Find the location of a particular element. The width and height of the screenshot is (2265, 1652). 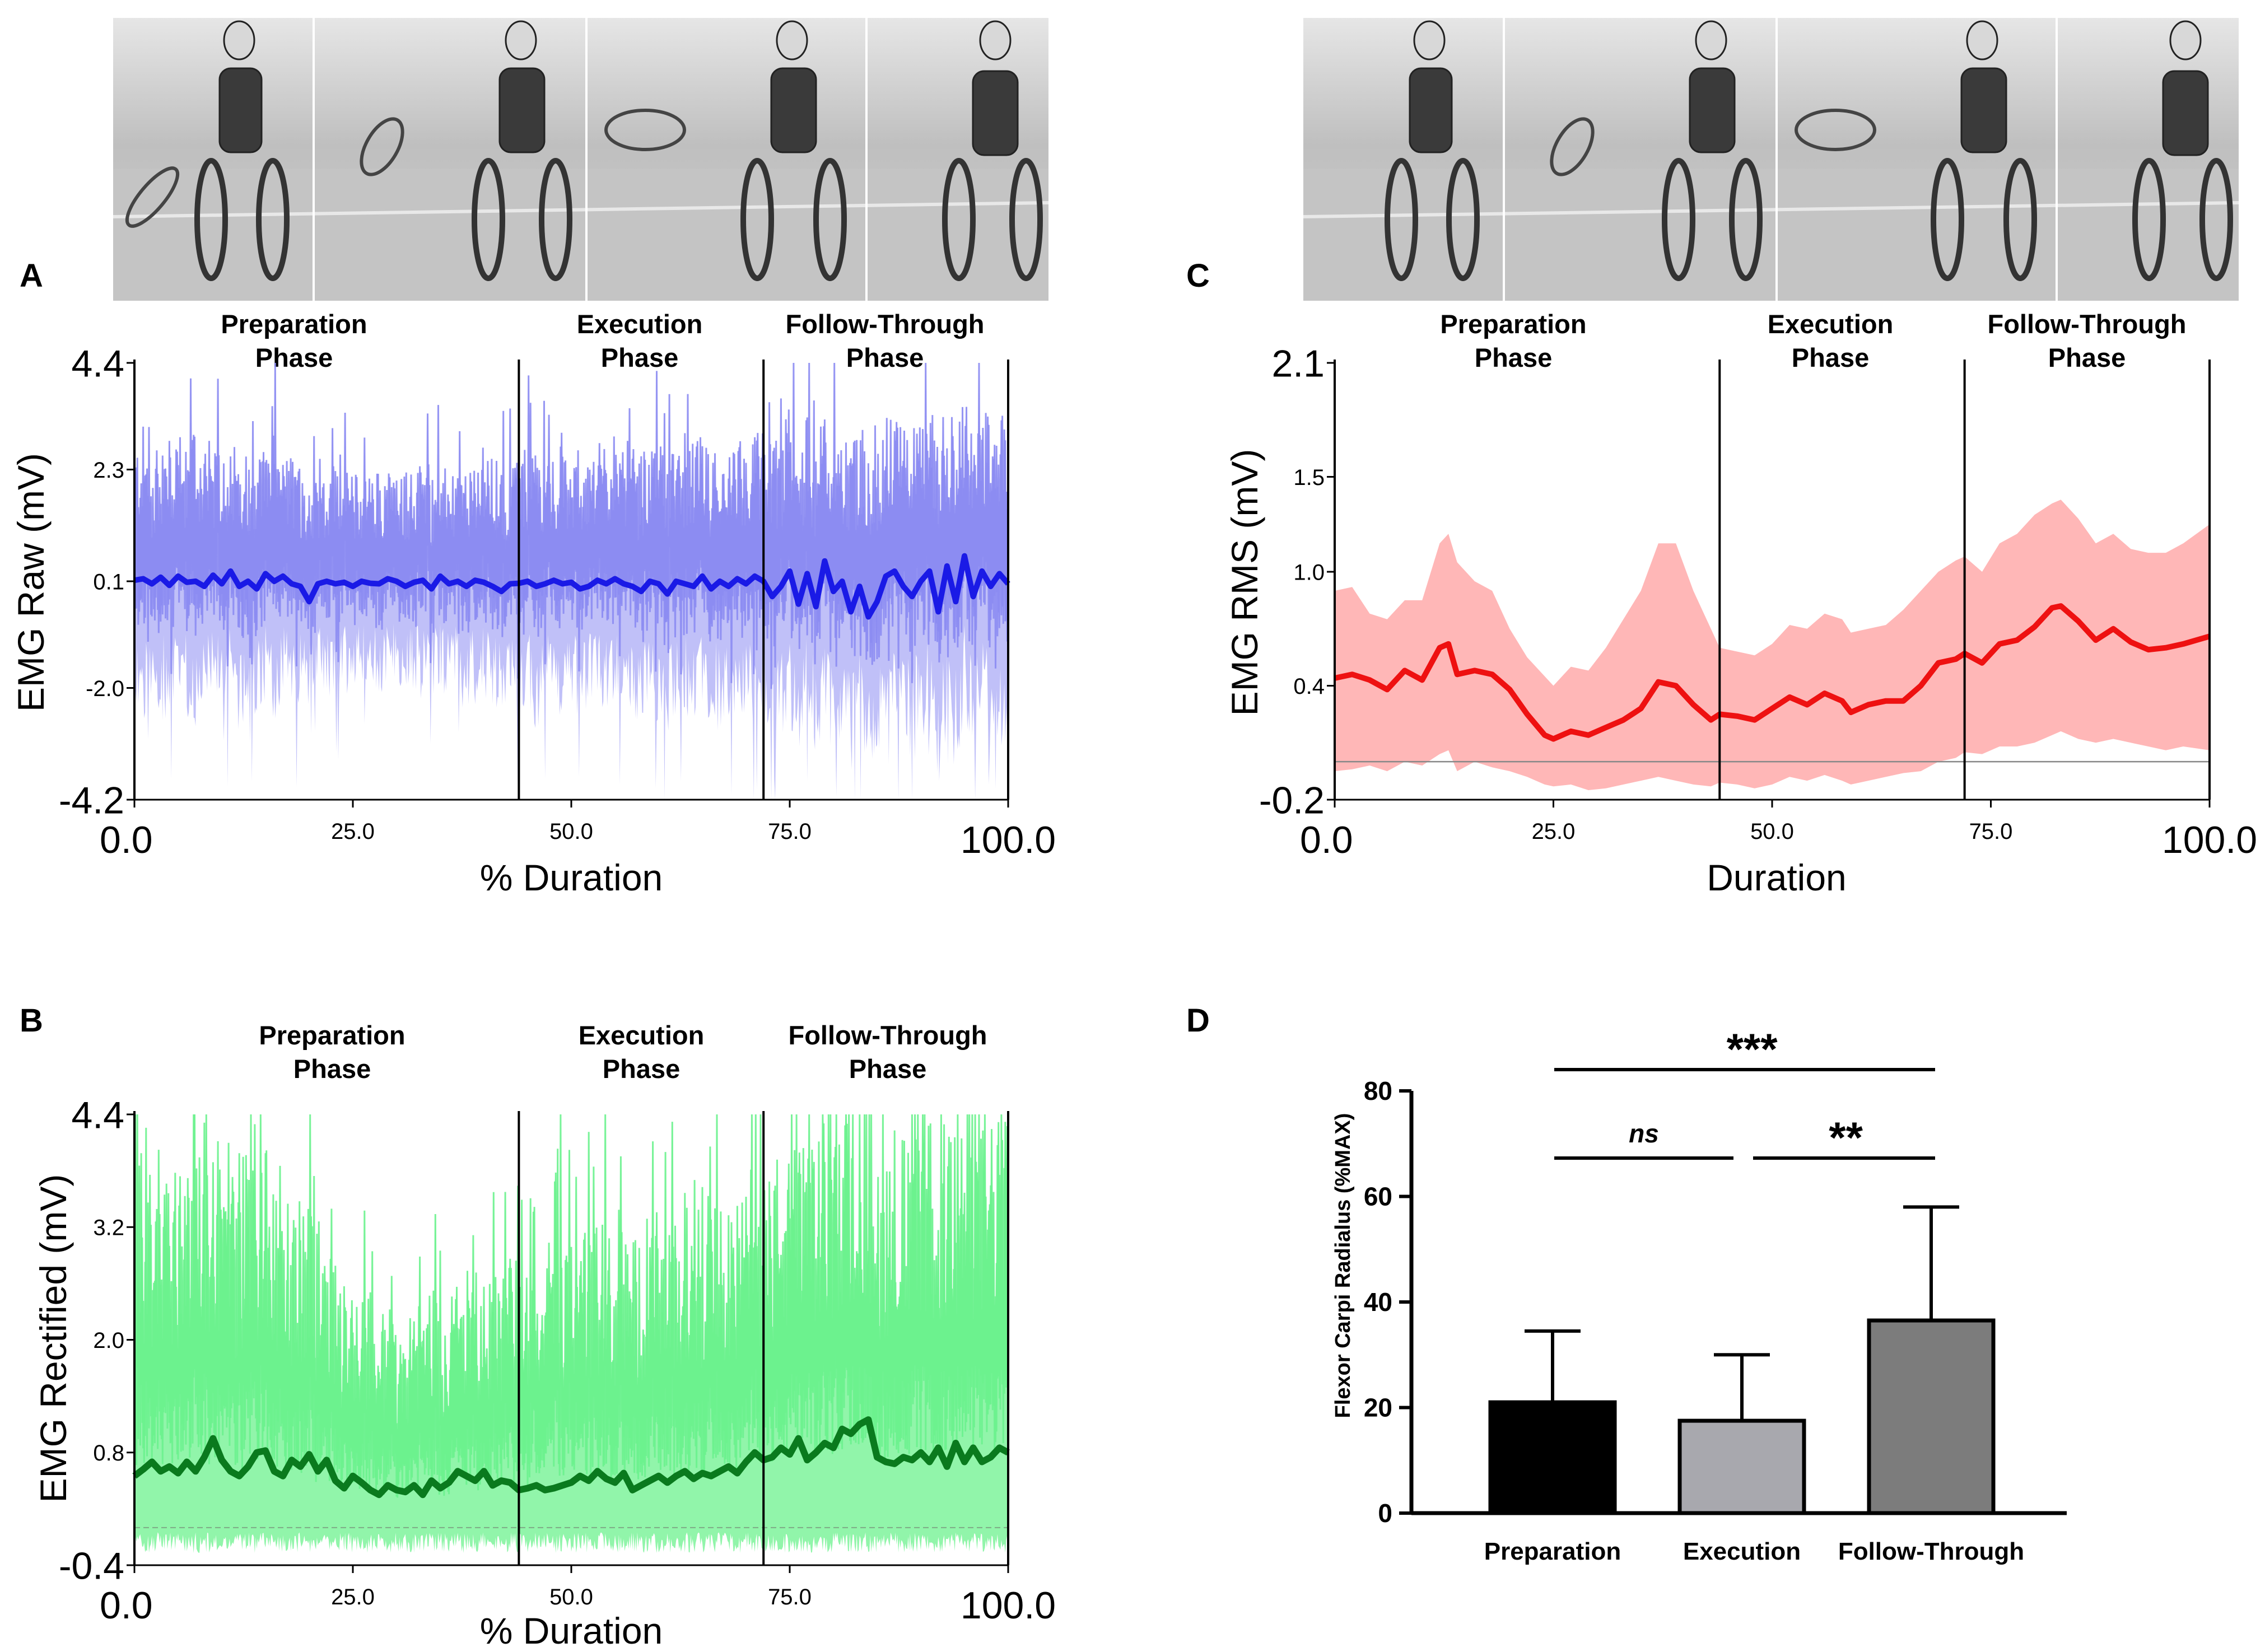

significance-label: ns is located at coordinates (1644, 1134).